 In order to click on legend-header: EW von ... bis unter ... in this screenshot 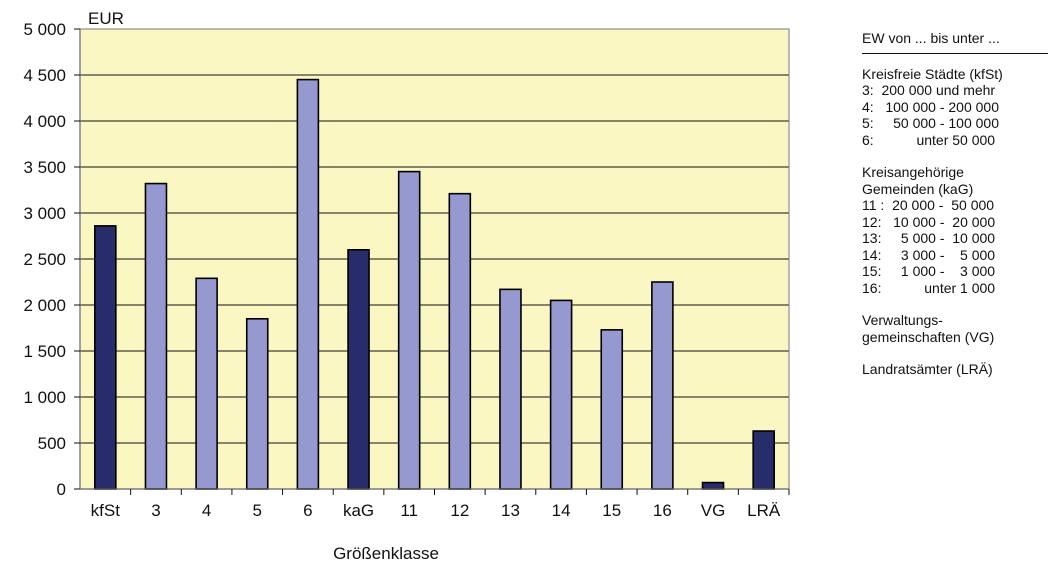, I will do `click(955, 42)`.